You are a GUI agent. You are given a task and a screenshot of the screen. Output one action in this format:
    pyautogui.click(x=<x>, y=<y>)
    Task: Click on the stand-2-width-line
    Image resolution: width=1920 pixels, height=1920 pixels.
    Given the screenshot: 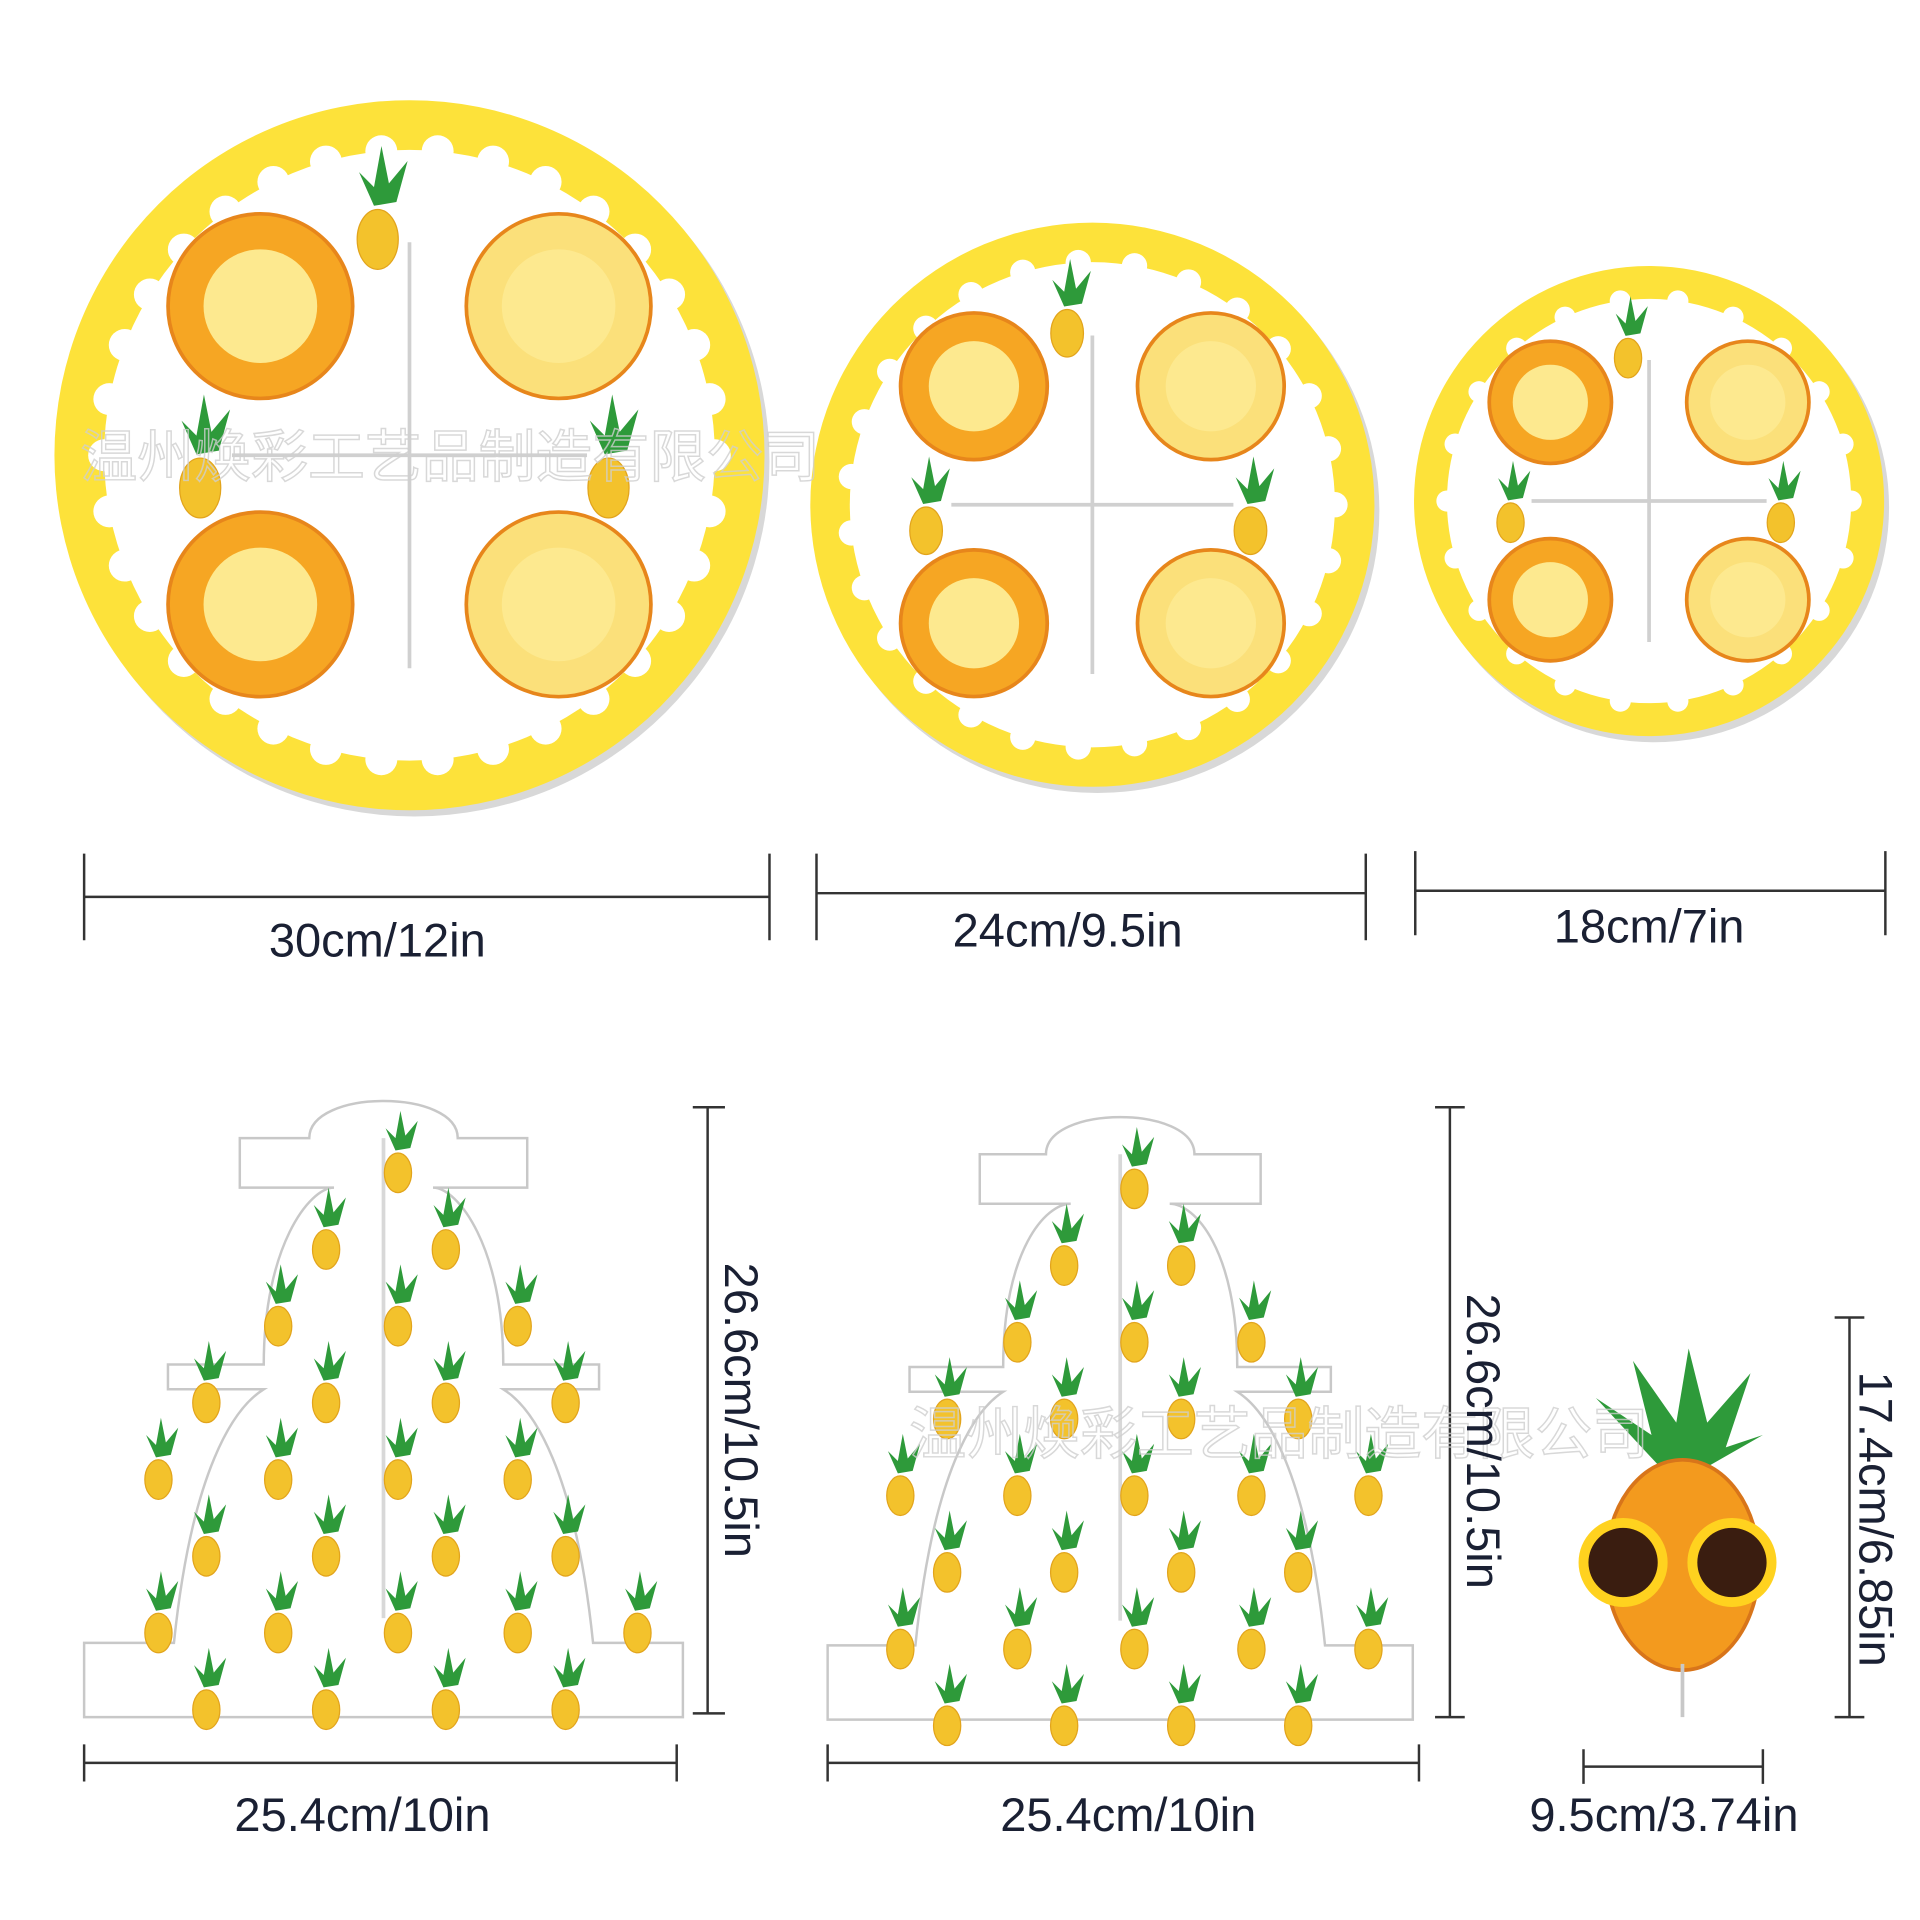 What is the action you would take?
    pyautogui.click(x=1123, y=1763)
    